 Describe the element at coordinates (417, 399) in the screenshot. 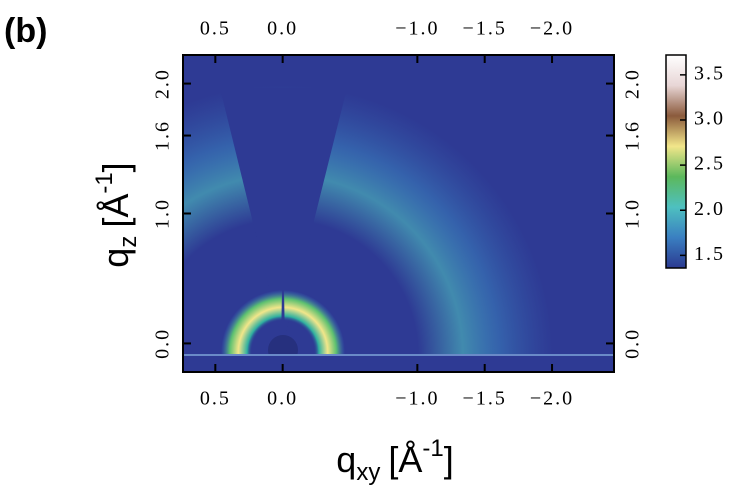

I see `x-tick-label: −1.0` at that location.